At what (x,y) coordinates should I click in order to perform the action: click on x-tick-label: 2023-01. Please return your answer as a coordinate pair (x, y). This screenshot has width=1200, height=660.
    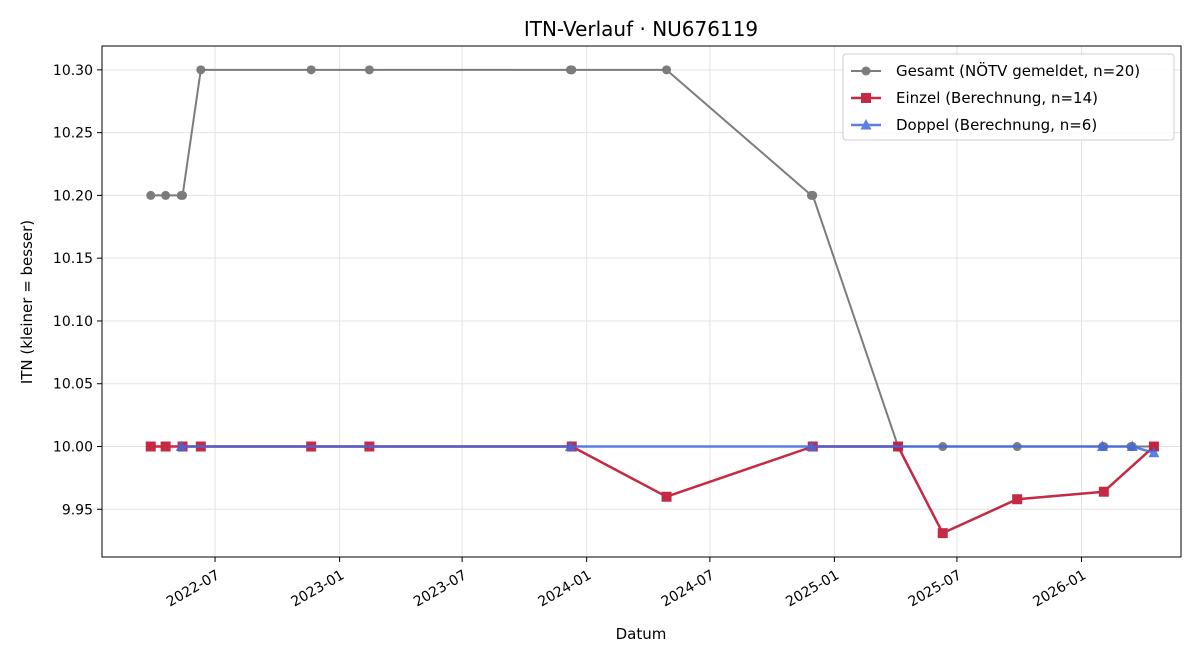
    Looking at the image, I should click on (317, 588).